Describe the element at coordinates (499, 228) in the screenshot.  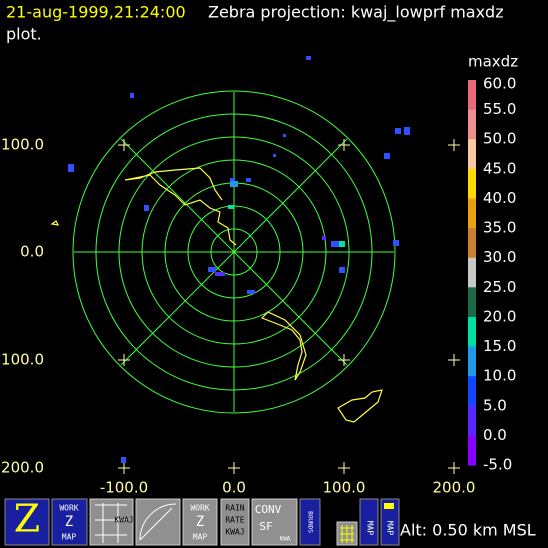
I see `colorbar-label: 35.0` at that location.